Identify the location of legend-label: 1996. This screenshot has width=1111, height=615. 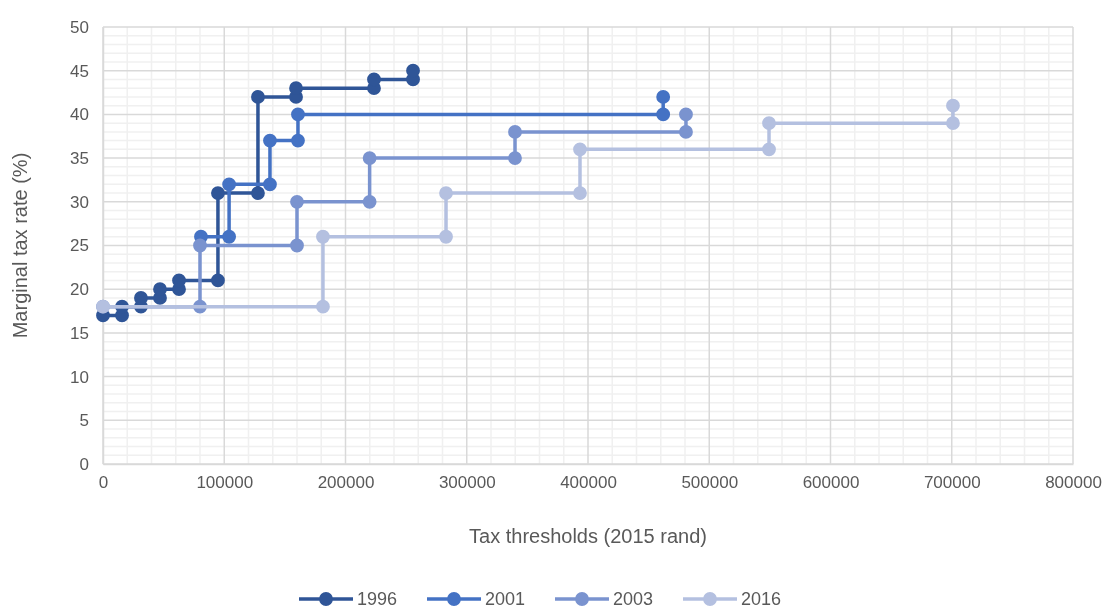
(377, 599).